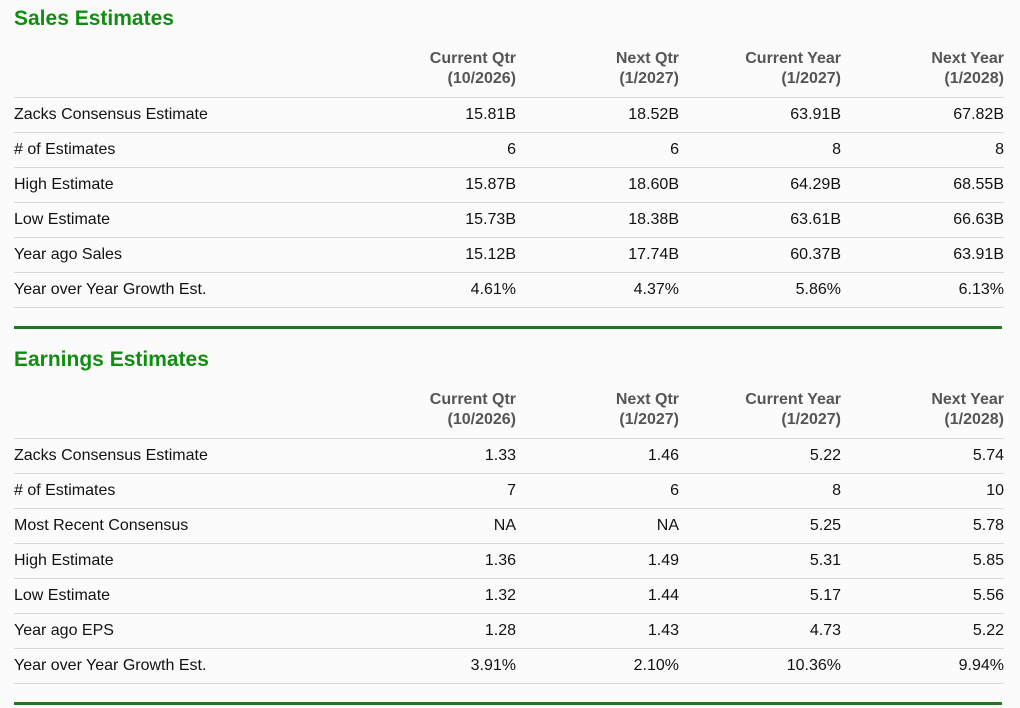  What do you see at coordinates (760, 185) in the screenshot?
I see `value-cell: 64.29B` at bounding box center [760, 185].